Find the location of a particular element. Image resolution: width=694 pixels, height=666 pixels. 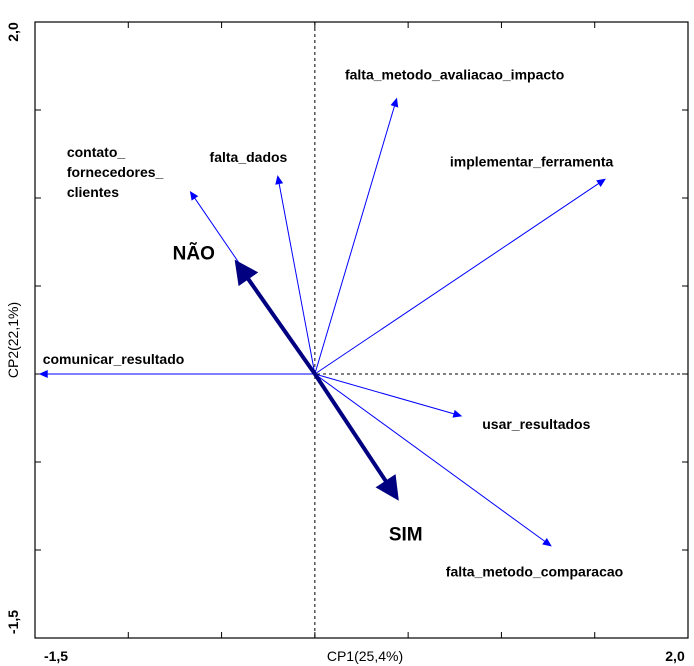

variable-arrow-falta-dados-shaft is located at coordinates (297, 278).